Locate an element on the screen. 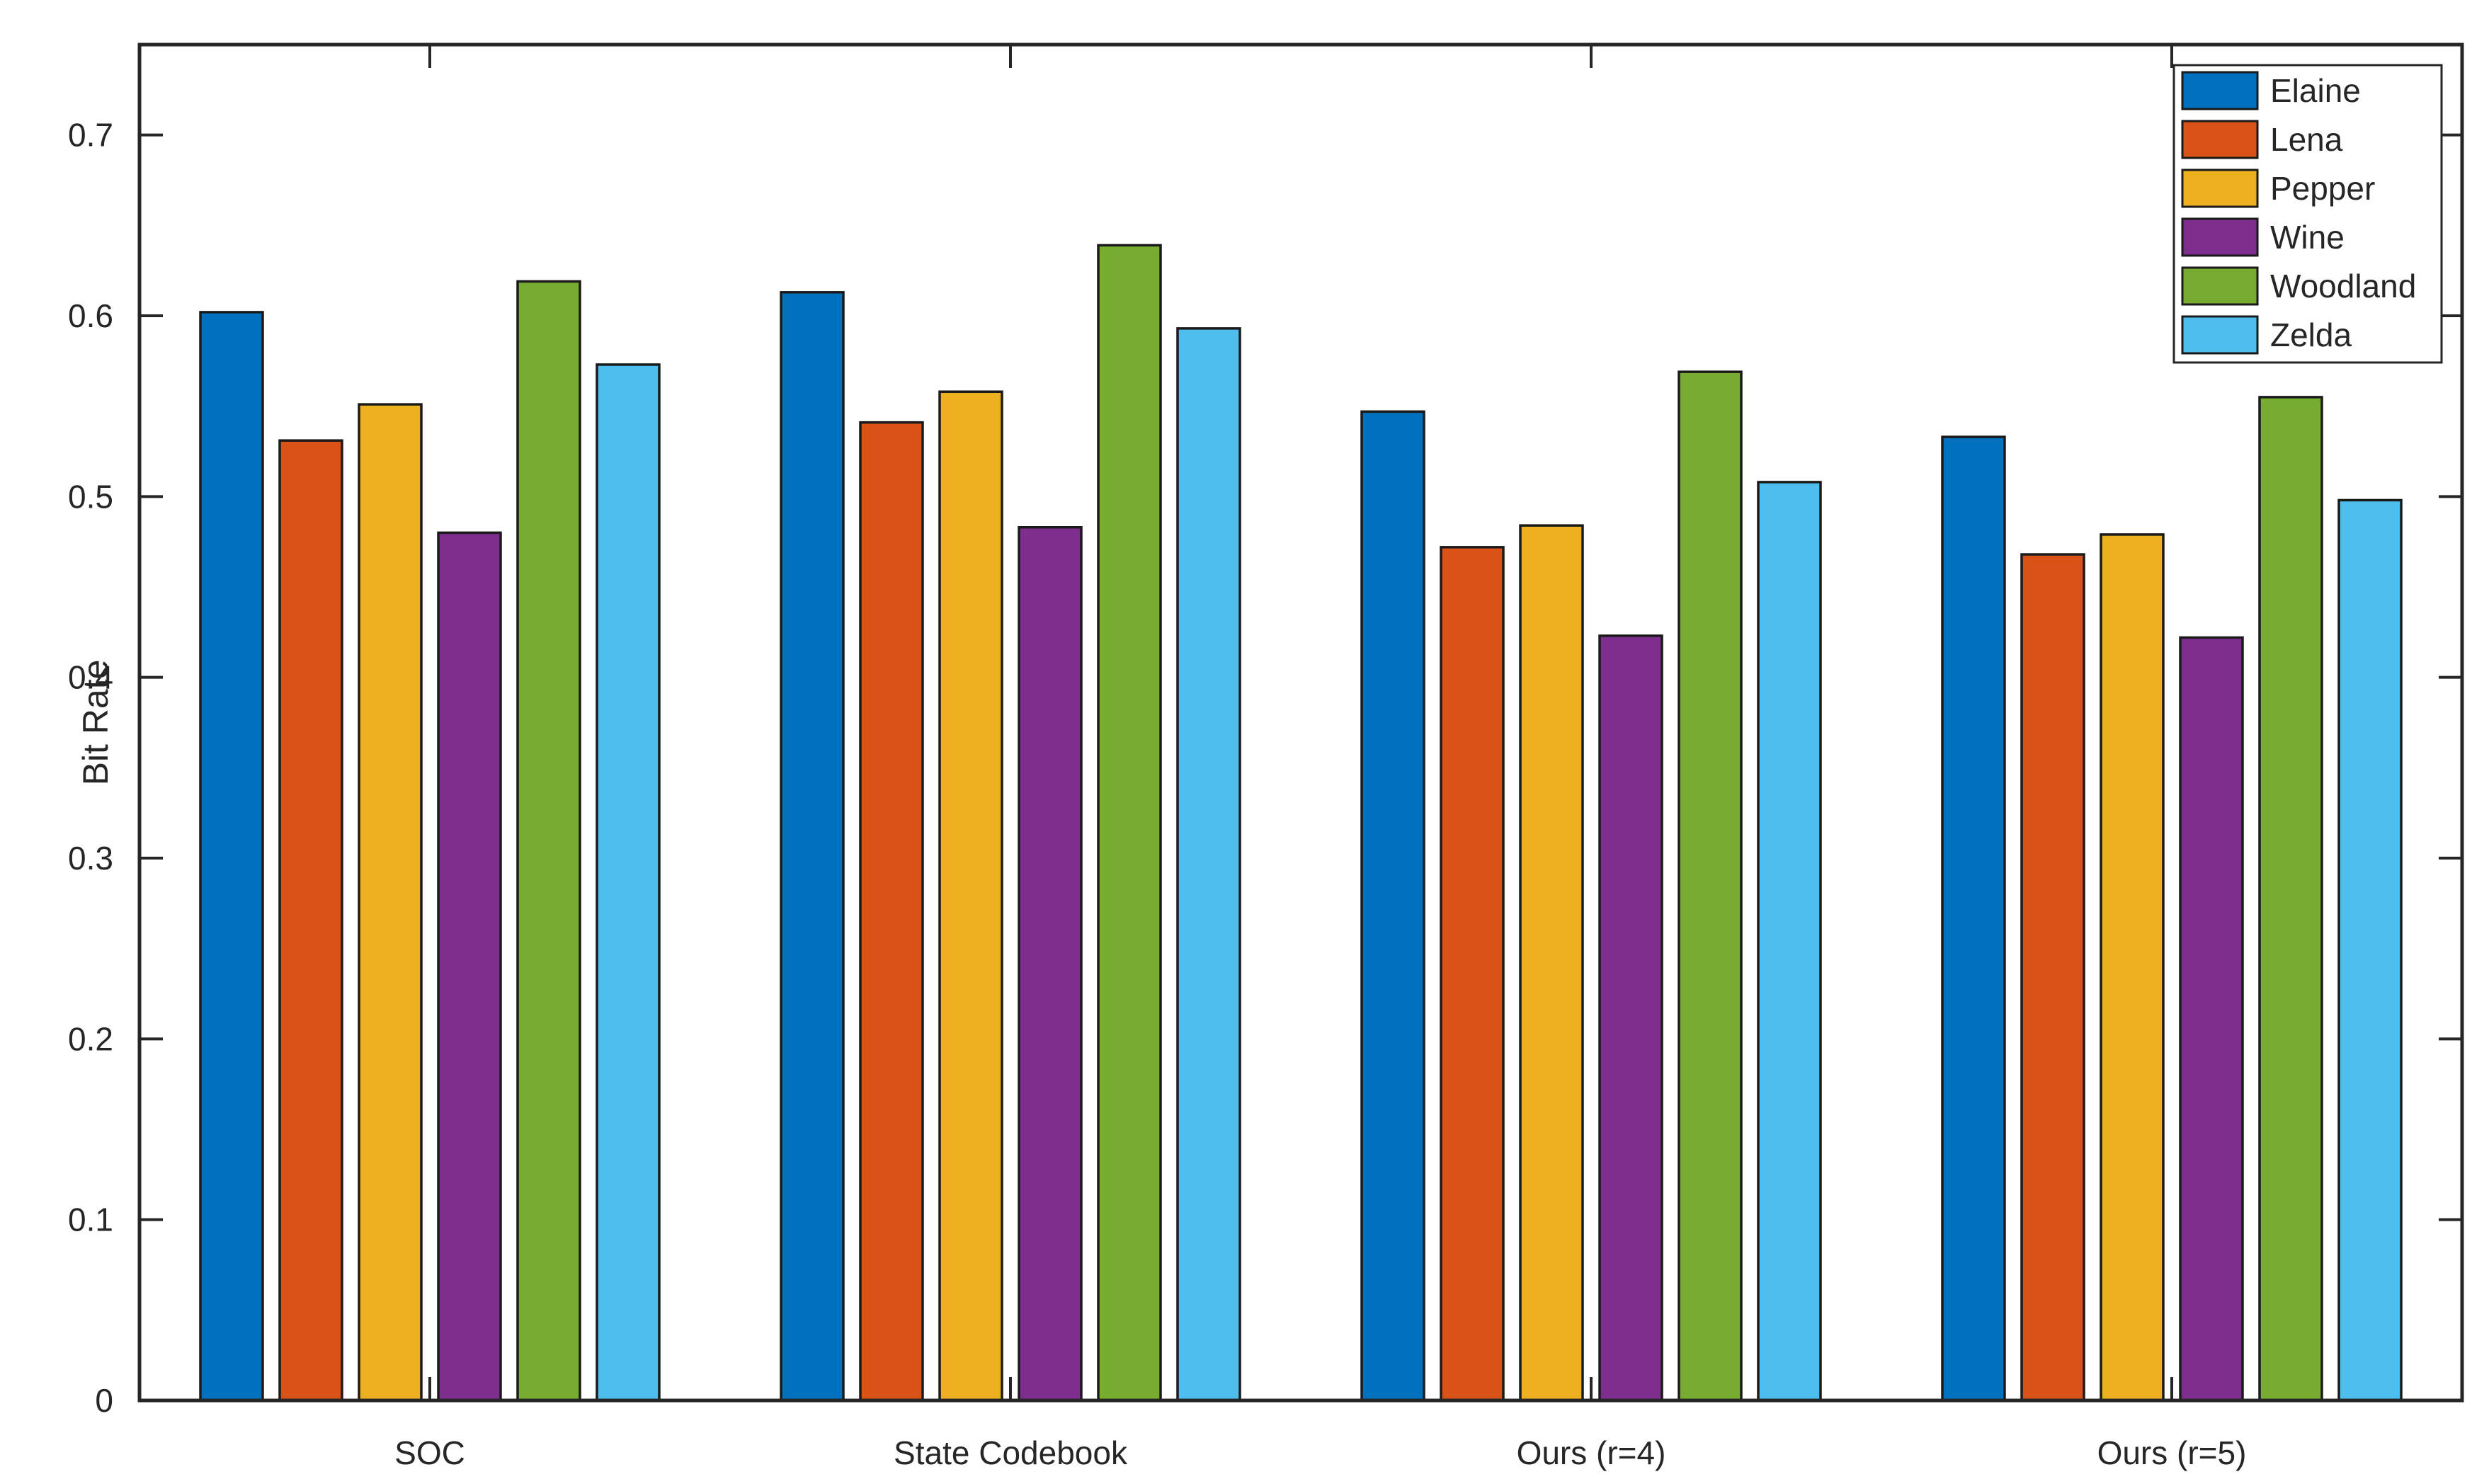 The height and width of the screenshot is (1484, 2489). legend-swatch-pepper is located at coordinates (2220, 188).